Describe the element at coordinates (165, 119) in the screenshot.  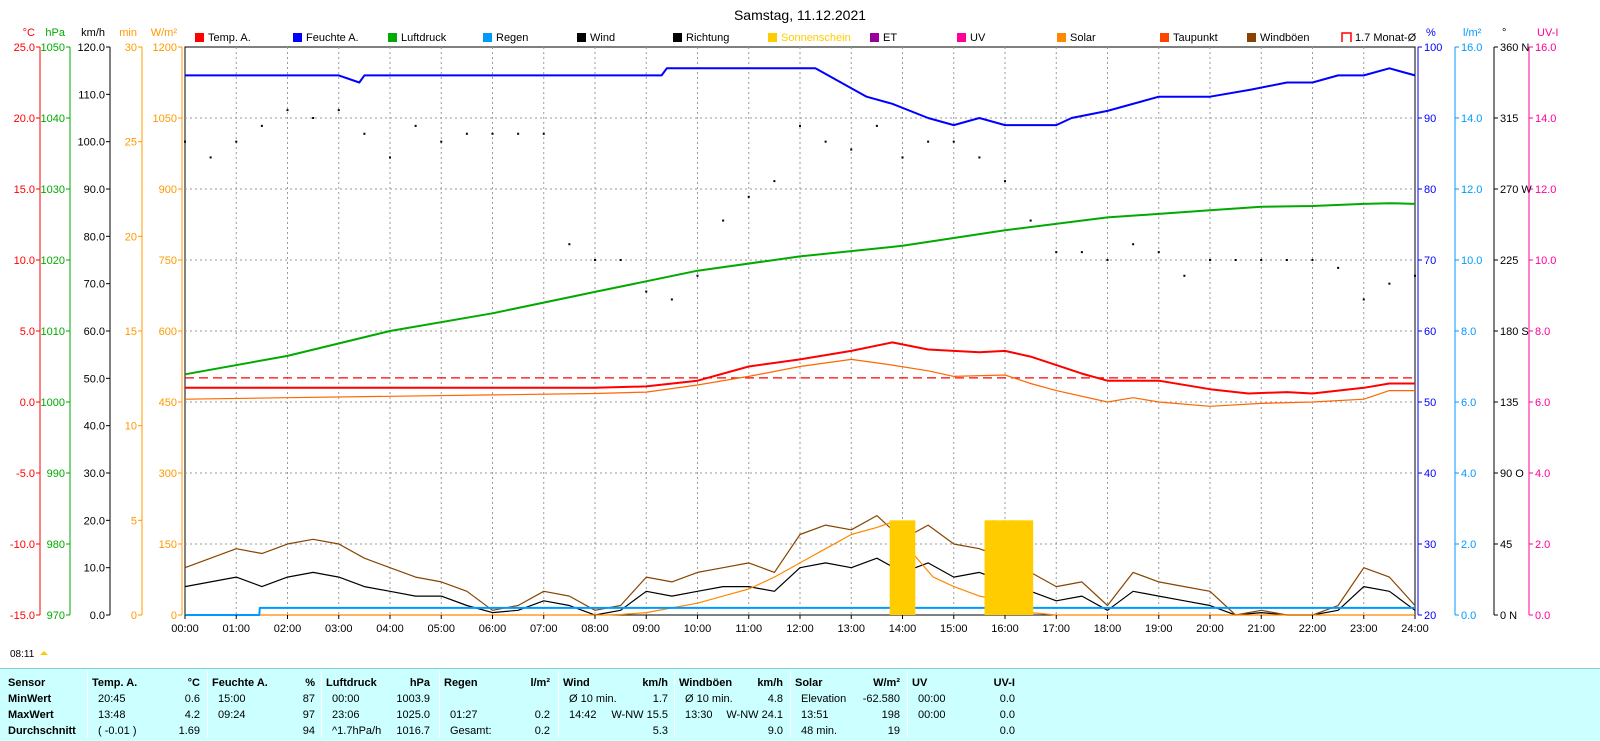
I see `axis-tick-label: 1050` at that location.